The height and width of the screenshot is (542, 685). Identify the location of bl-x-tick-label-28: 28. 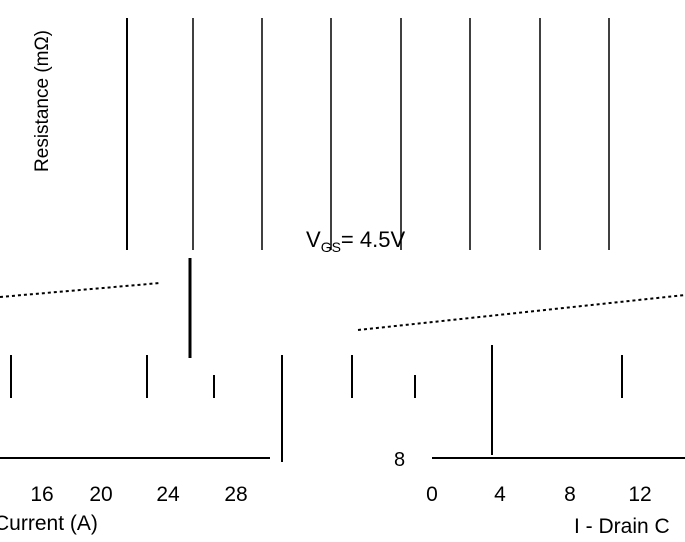
(235, 494).